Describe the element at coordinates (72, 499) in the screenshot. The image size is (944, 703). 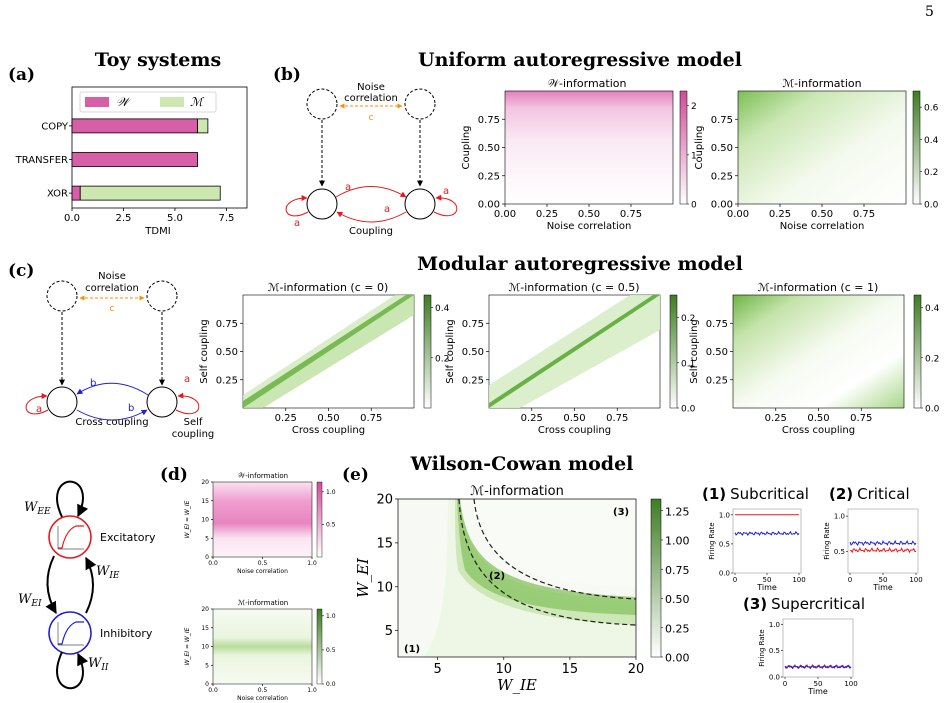
I see `wee-loop` at that location.